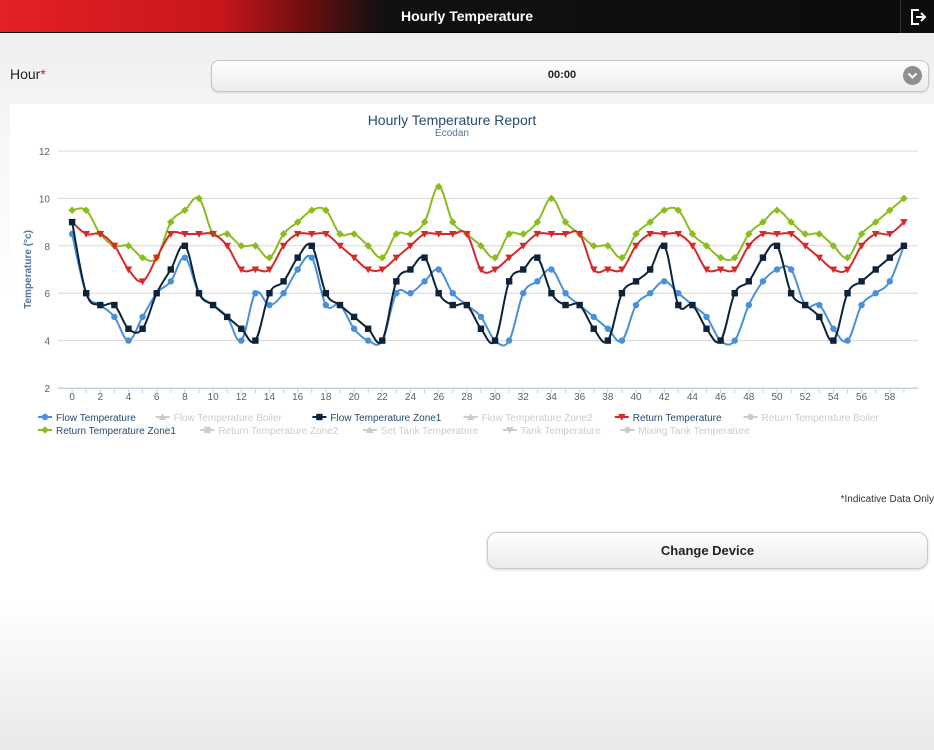 Image resolution: width=934 pixels, height=750 pixels. Describe the element at coordinates (561, 431) in the screenshot. I see `legend-item-label: Tank Temperature` at that location.